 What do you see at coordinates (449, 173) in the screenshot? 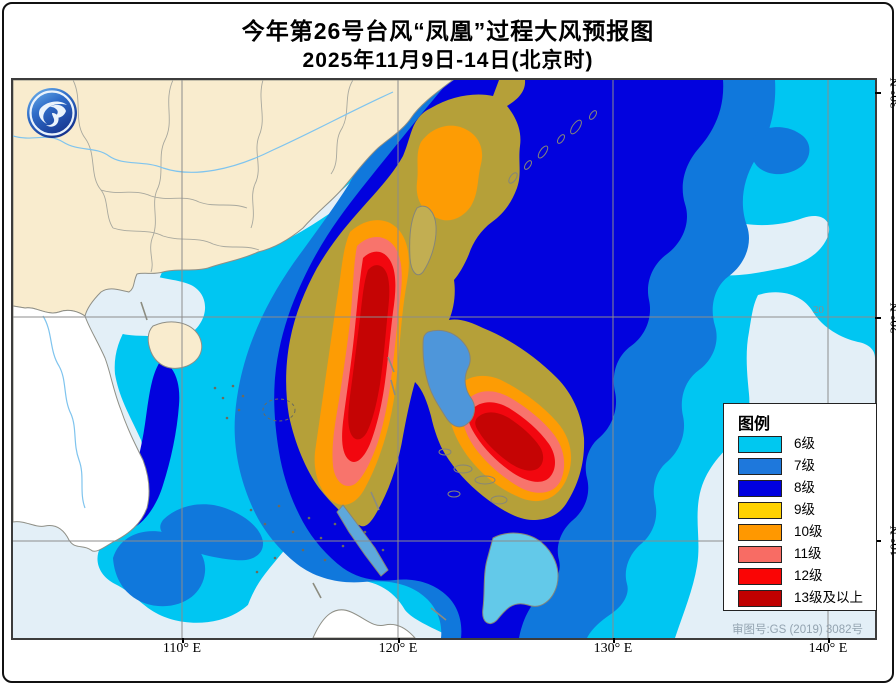
I see `wind-zone-10-northeast` at bounding box center [449, 173].